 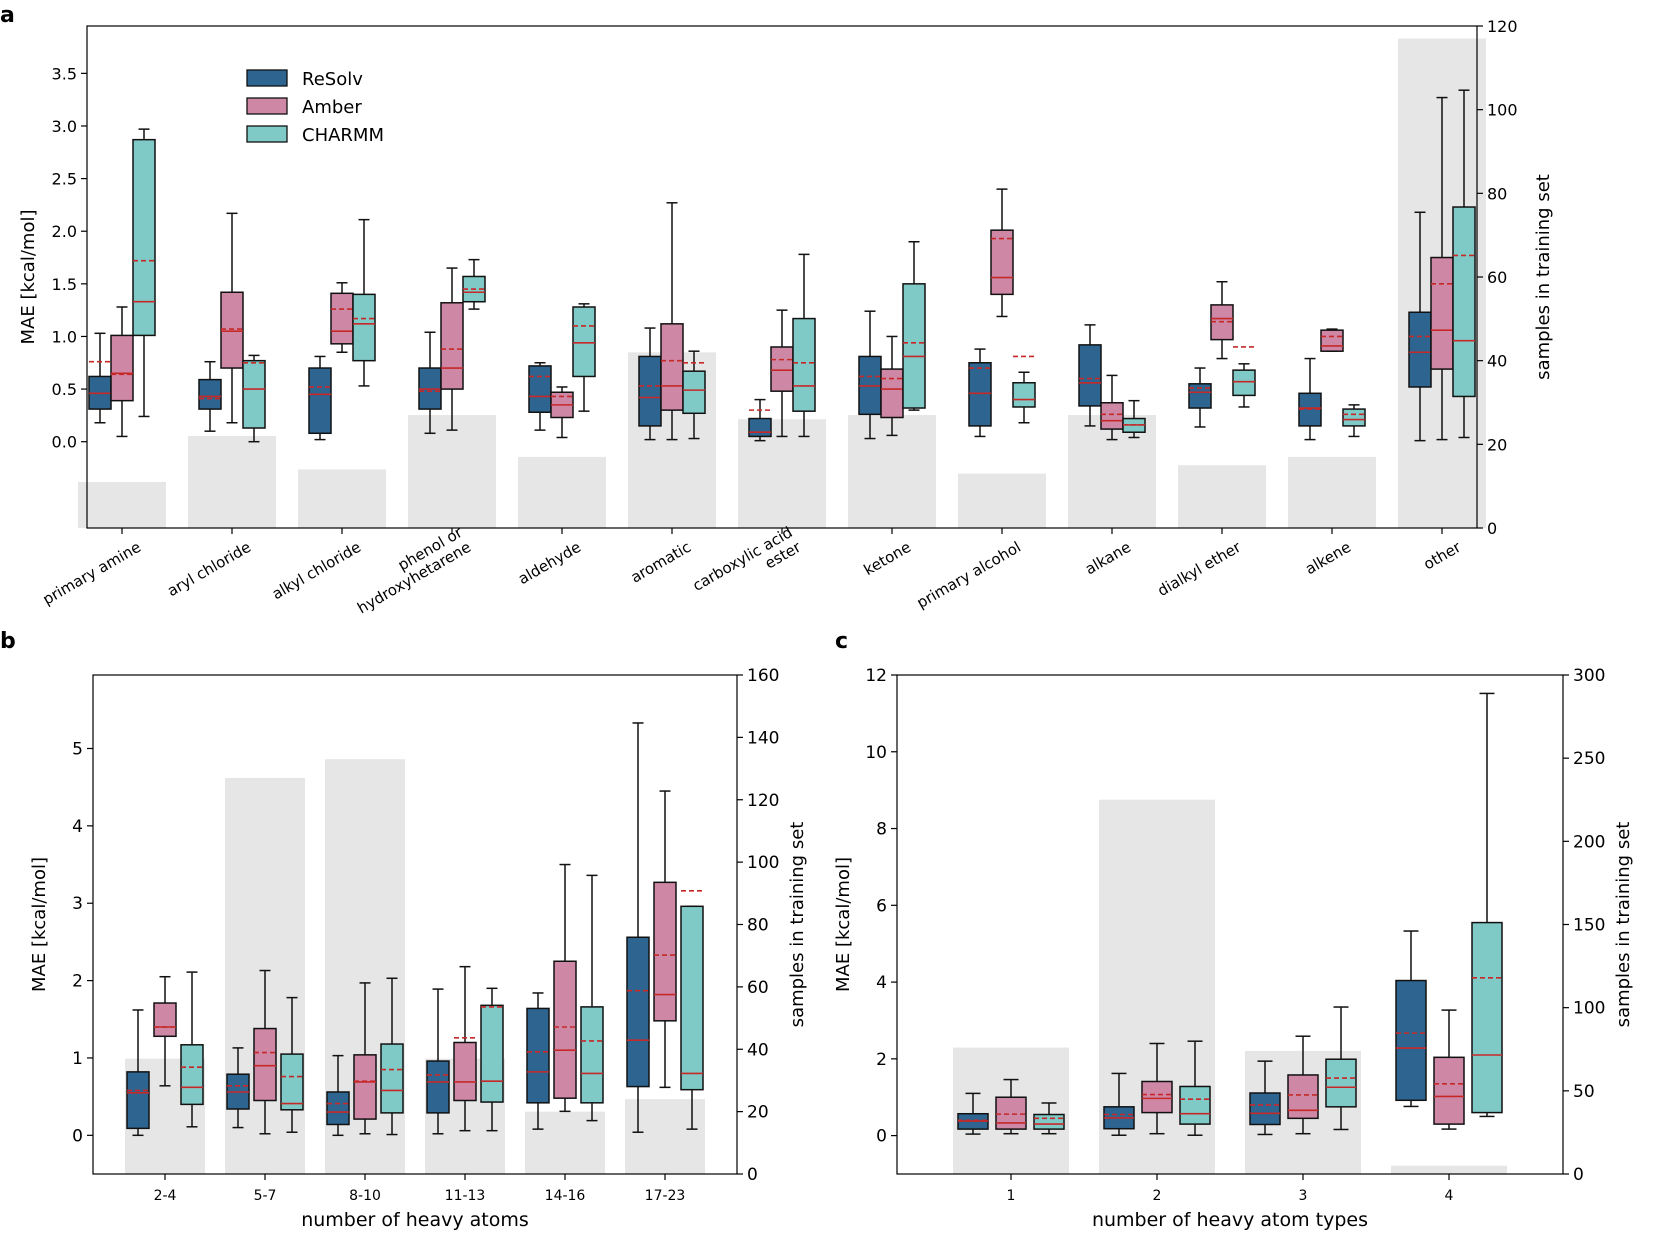 What do you see at coordinates (763, 738) in the screenshot?
I see `y2-tick-label: 140` at bounding box center [763, 738].